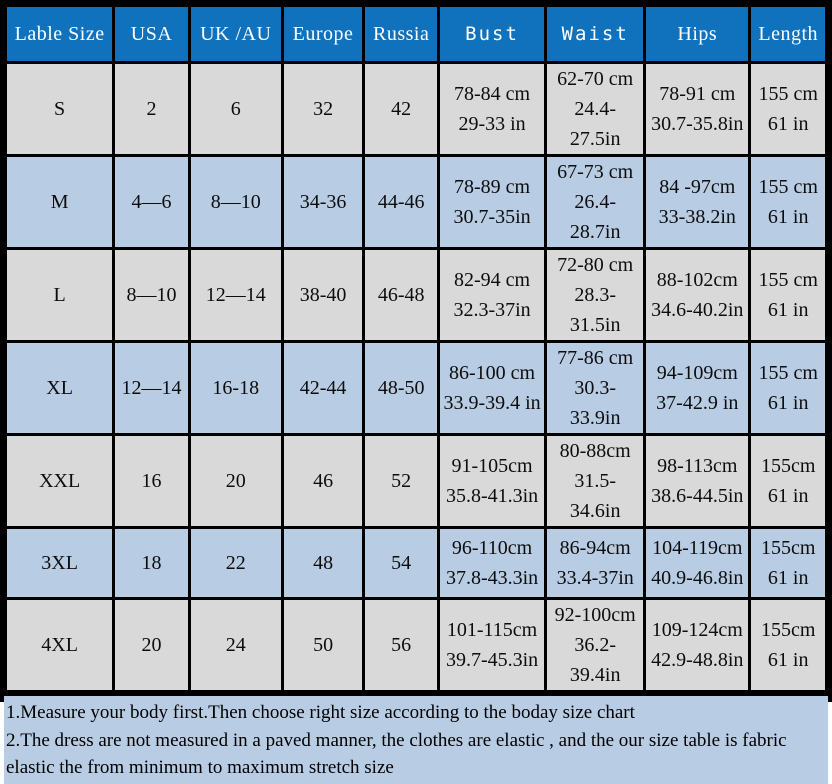 The width and height of the screenshot is (832, 784). Describe the element at coordinates (697, 388) in the screenshot. I see `value-cell: 94-109cm 37-42.9 in` at that location.